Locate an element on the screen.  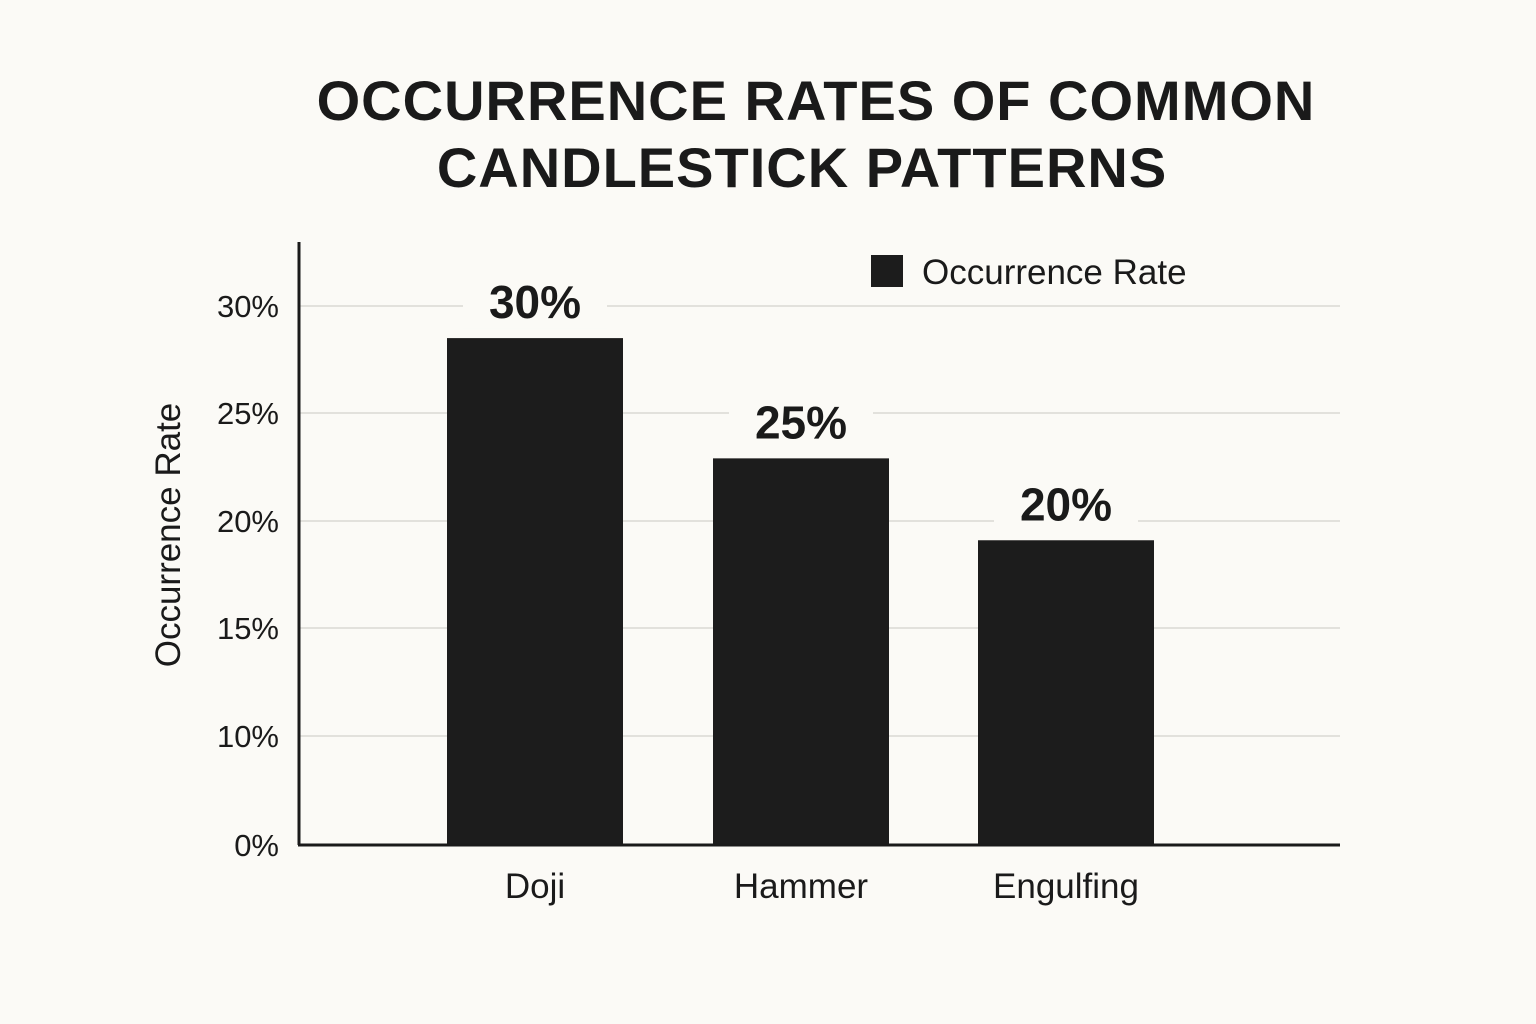
data-label-doji: 30% is located at coordinates (535, 302).